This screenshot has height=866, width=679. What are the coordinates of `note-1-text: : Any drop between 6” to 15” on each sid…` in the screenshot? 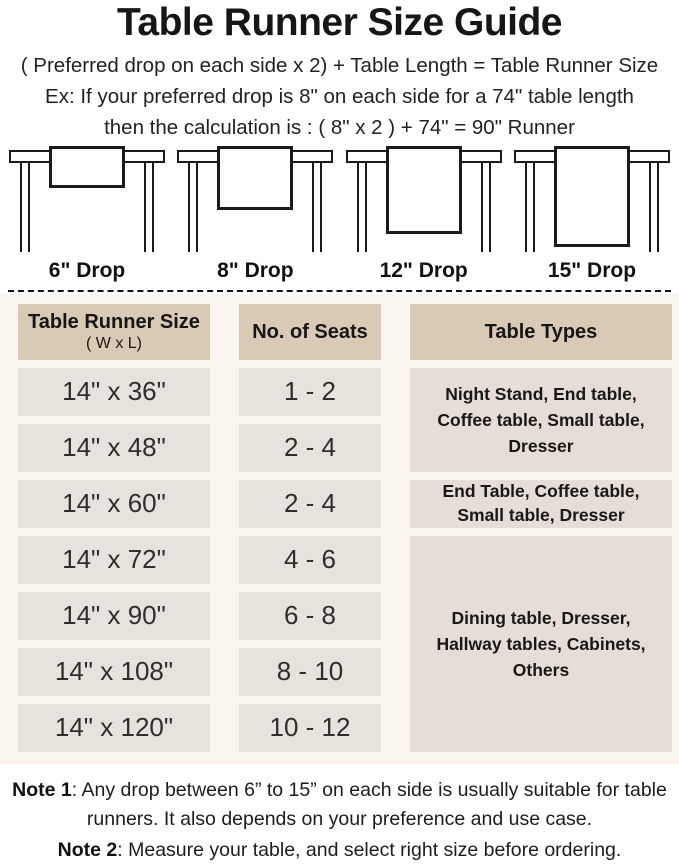 It's located at (369, 804).